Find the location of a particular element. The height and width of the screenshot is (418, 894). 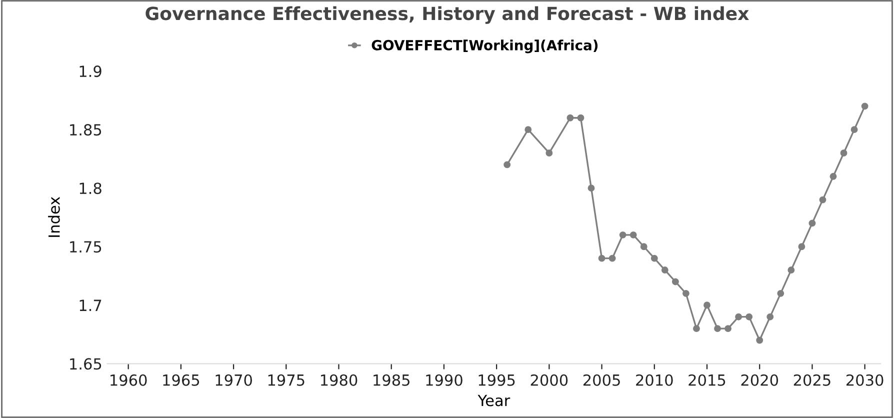

y-tick-label: 1.85 is located at coordinates (86, 130).